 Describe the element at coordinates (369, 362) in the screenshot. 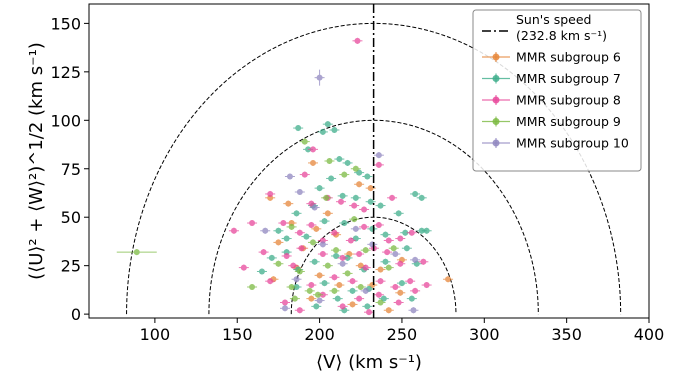

I see `x-axis-label: ⟨V⟩ (km s⁻¹)` at that location.